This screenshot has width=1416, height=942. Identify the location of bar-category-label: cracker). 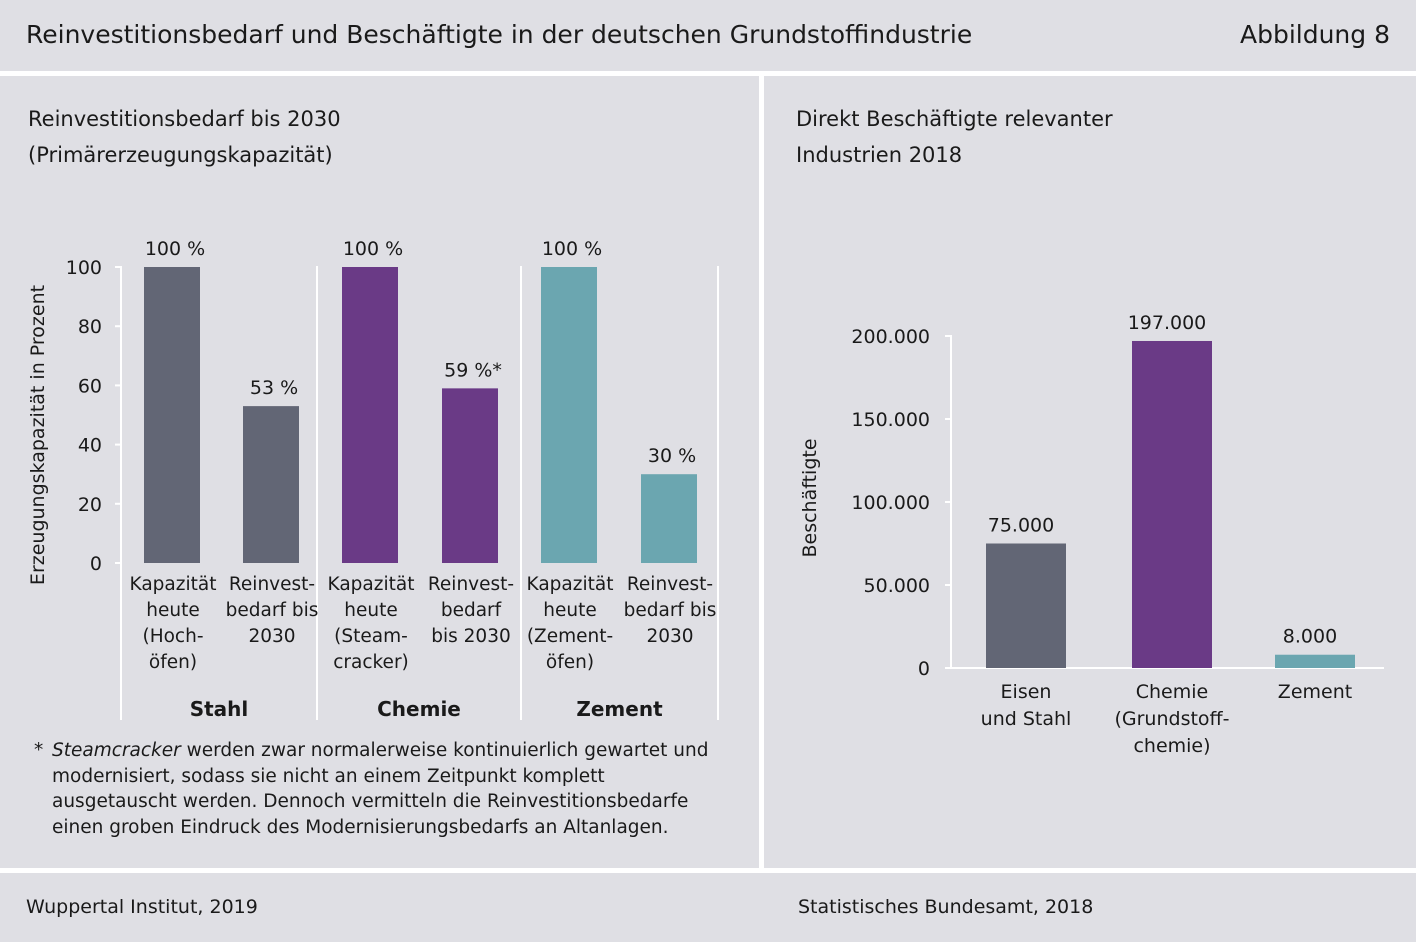
(371, 662).